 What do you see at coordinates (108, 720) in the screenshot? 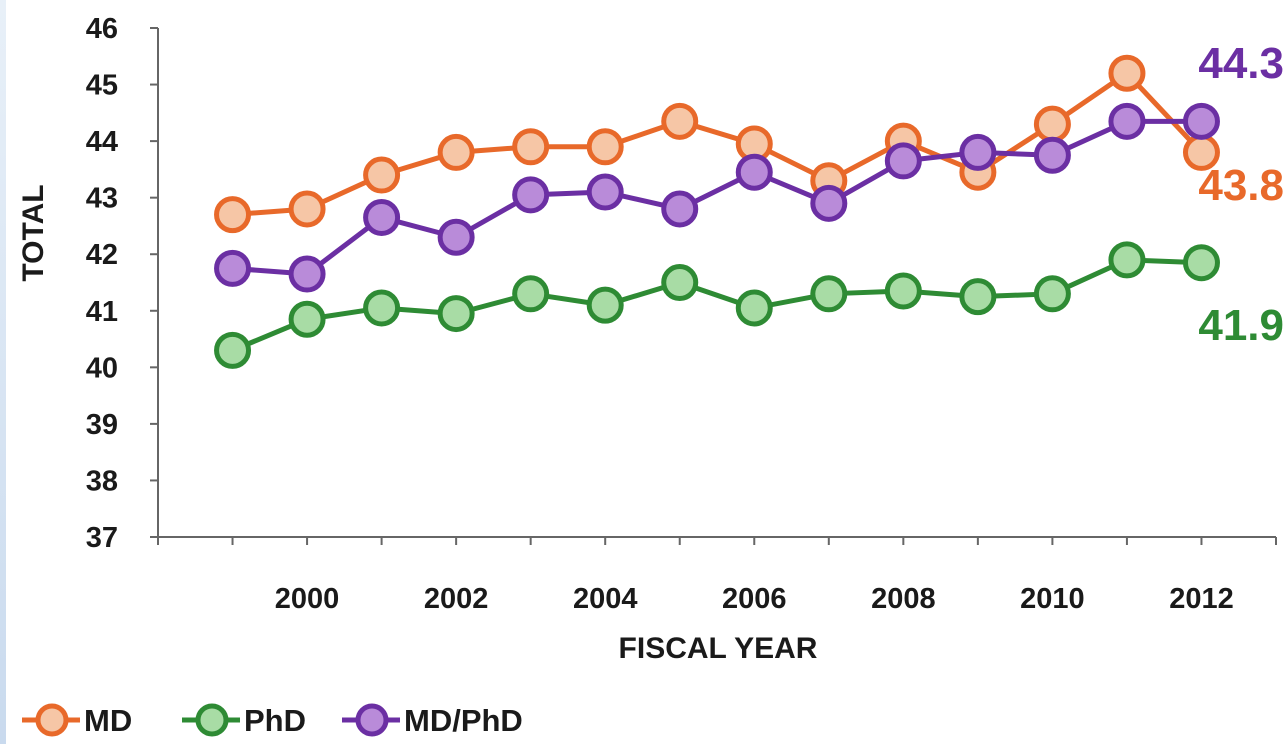
I see `legend-label: MD` at bounding box center [108, 720].